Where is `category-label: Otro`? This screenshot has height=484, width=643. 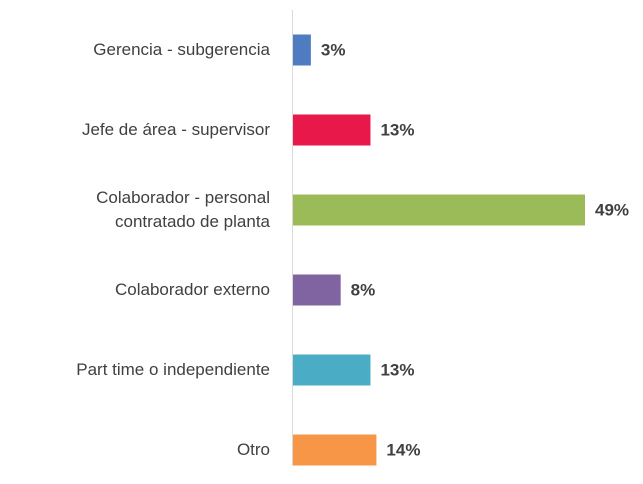
category-label: Otro is located at coordinates (253, 449).